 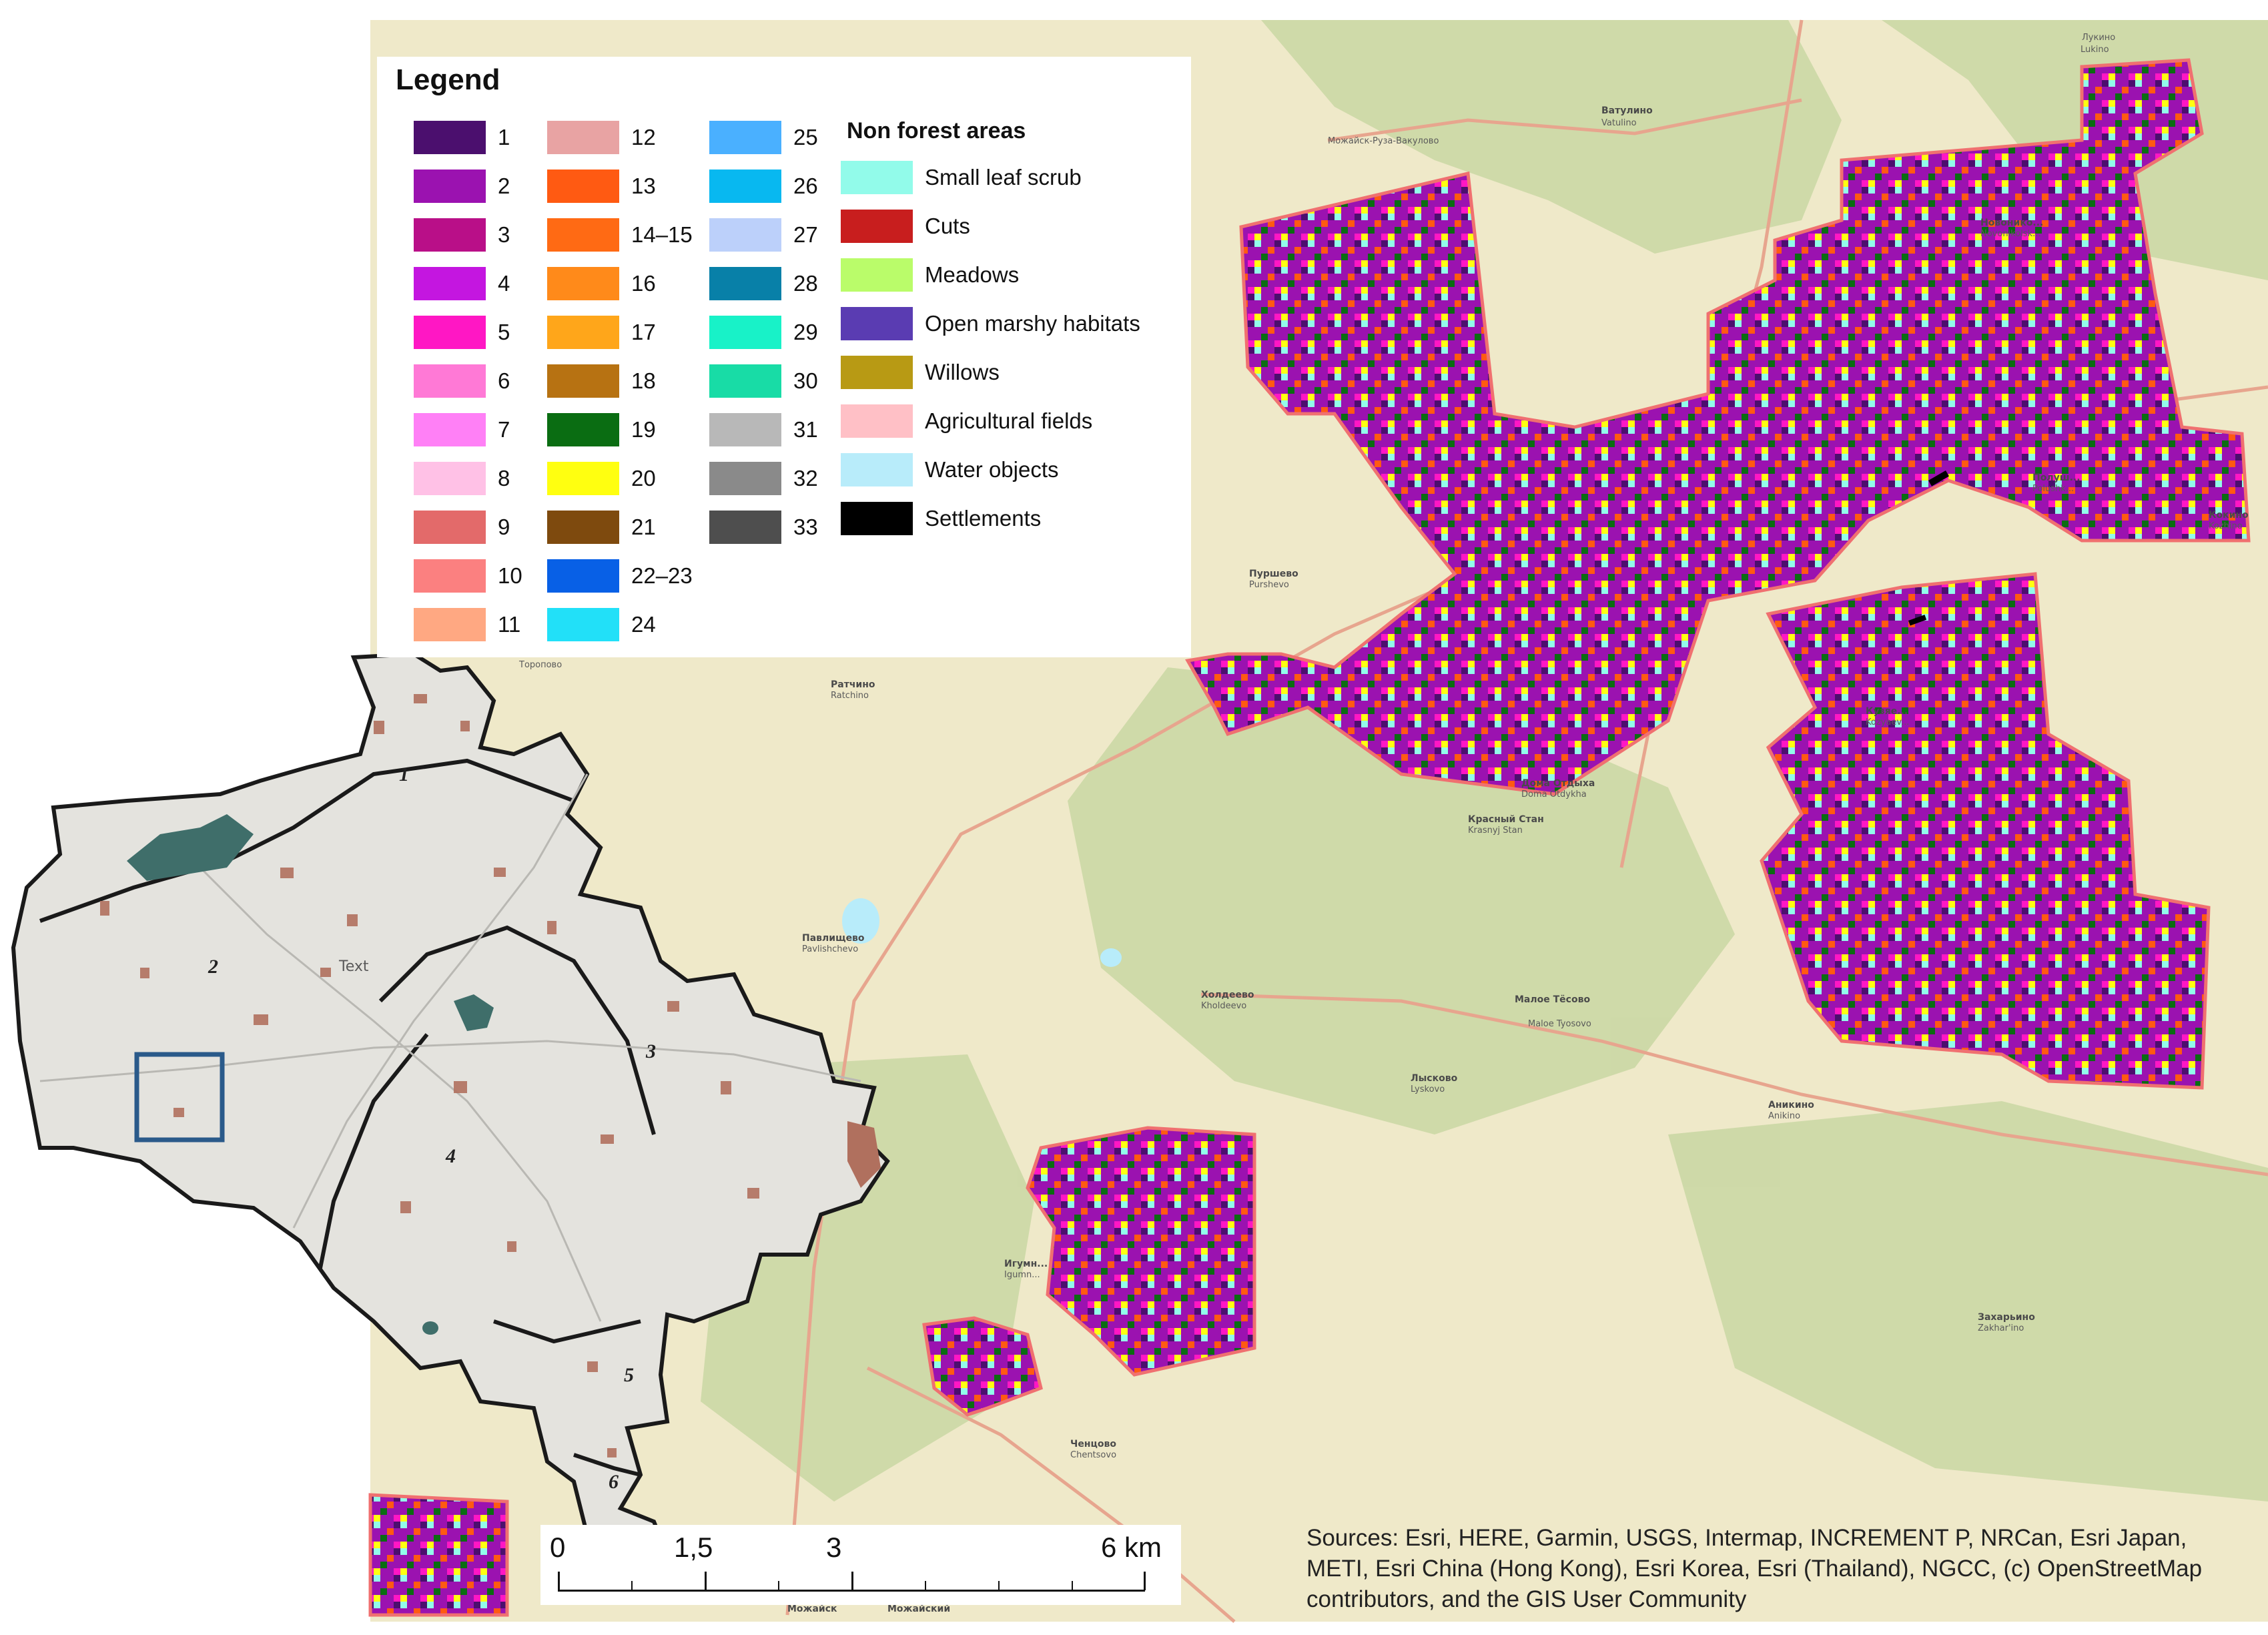 What do you see at coordinates (662, 575) in the screenshot?
I see `legend-label: 22–23` at bounding box center [662, 575].